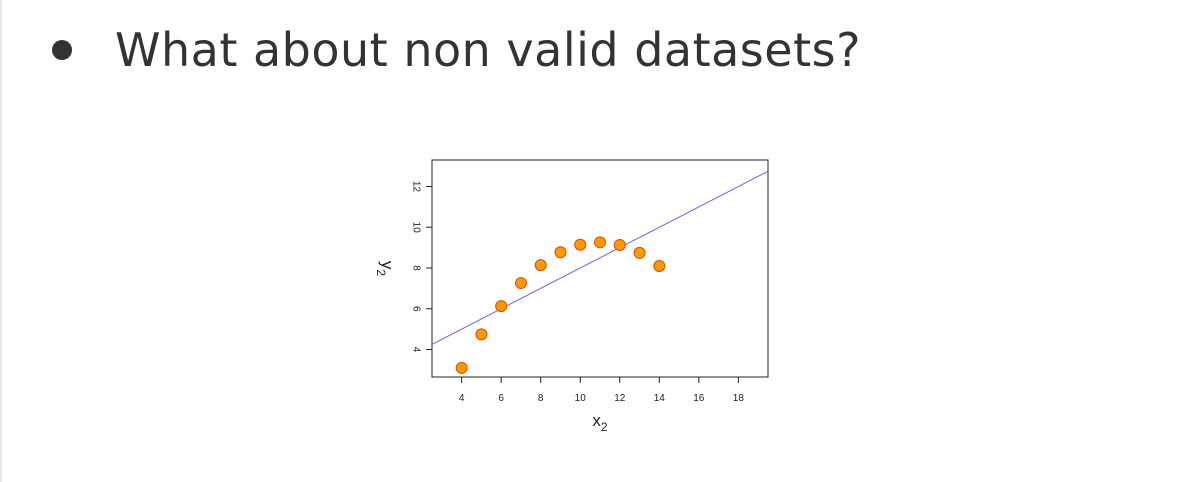 The height and width of the screenshot is (482, 1186). I want to click on x-axis-label-subscript: 2, so click(604, 427).